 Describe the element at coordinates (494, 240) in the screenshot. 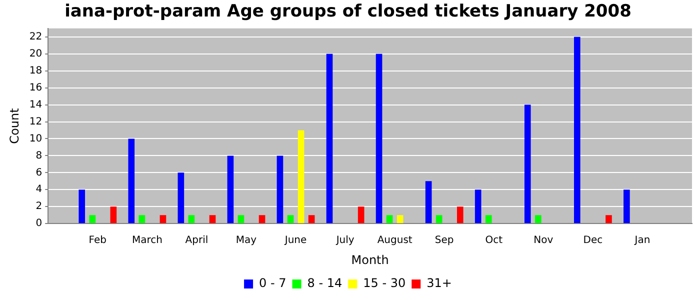

I see `x-tick-label: Oct` at that location.